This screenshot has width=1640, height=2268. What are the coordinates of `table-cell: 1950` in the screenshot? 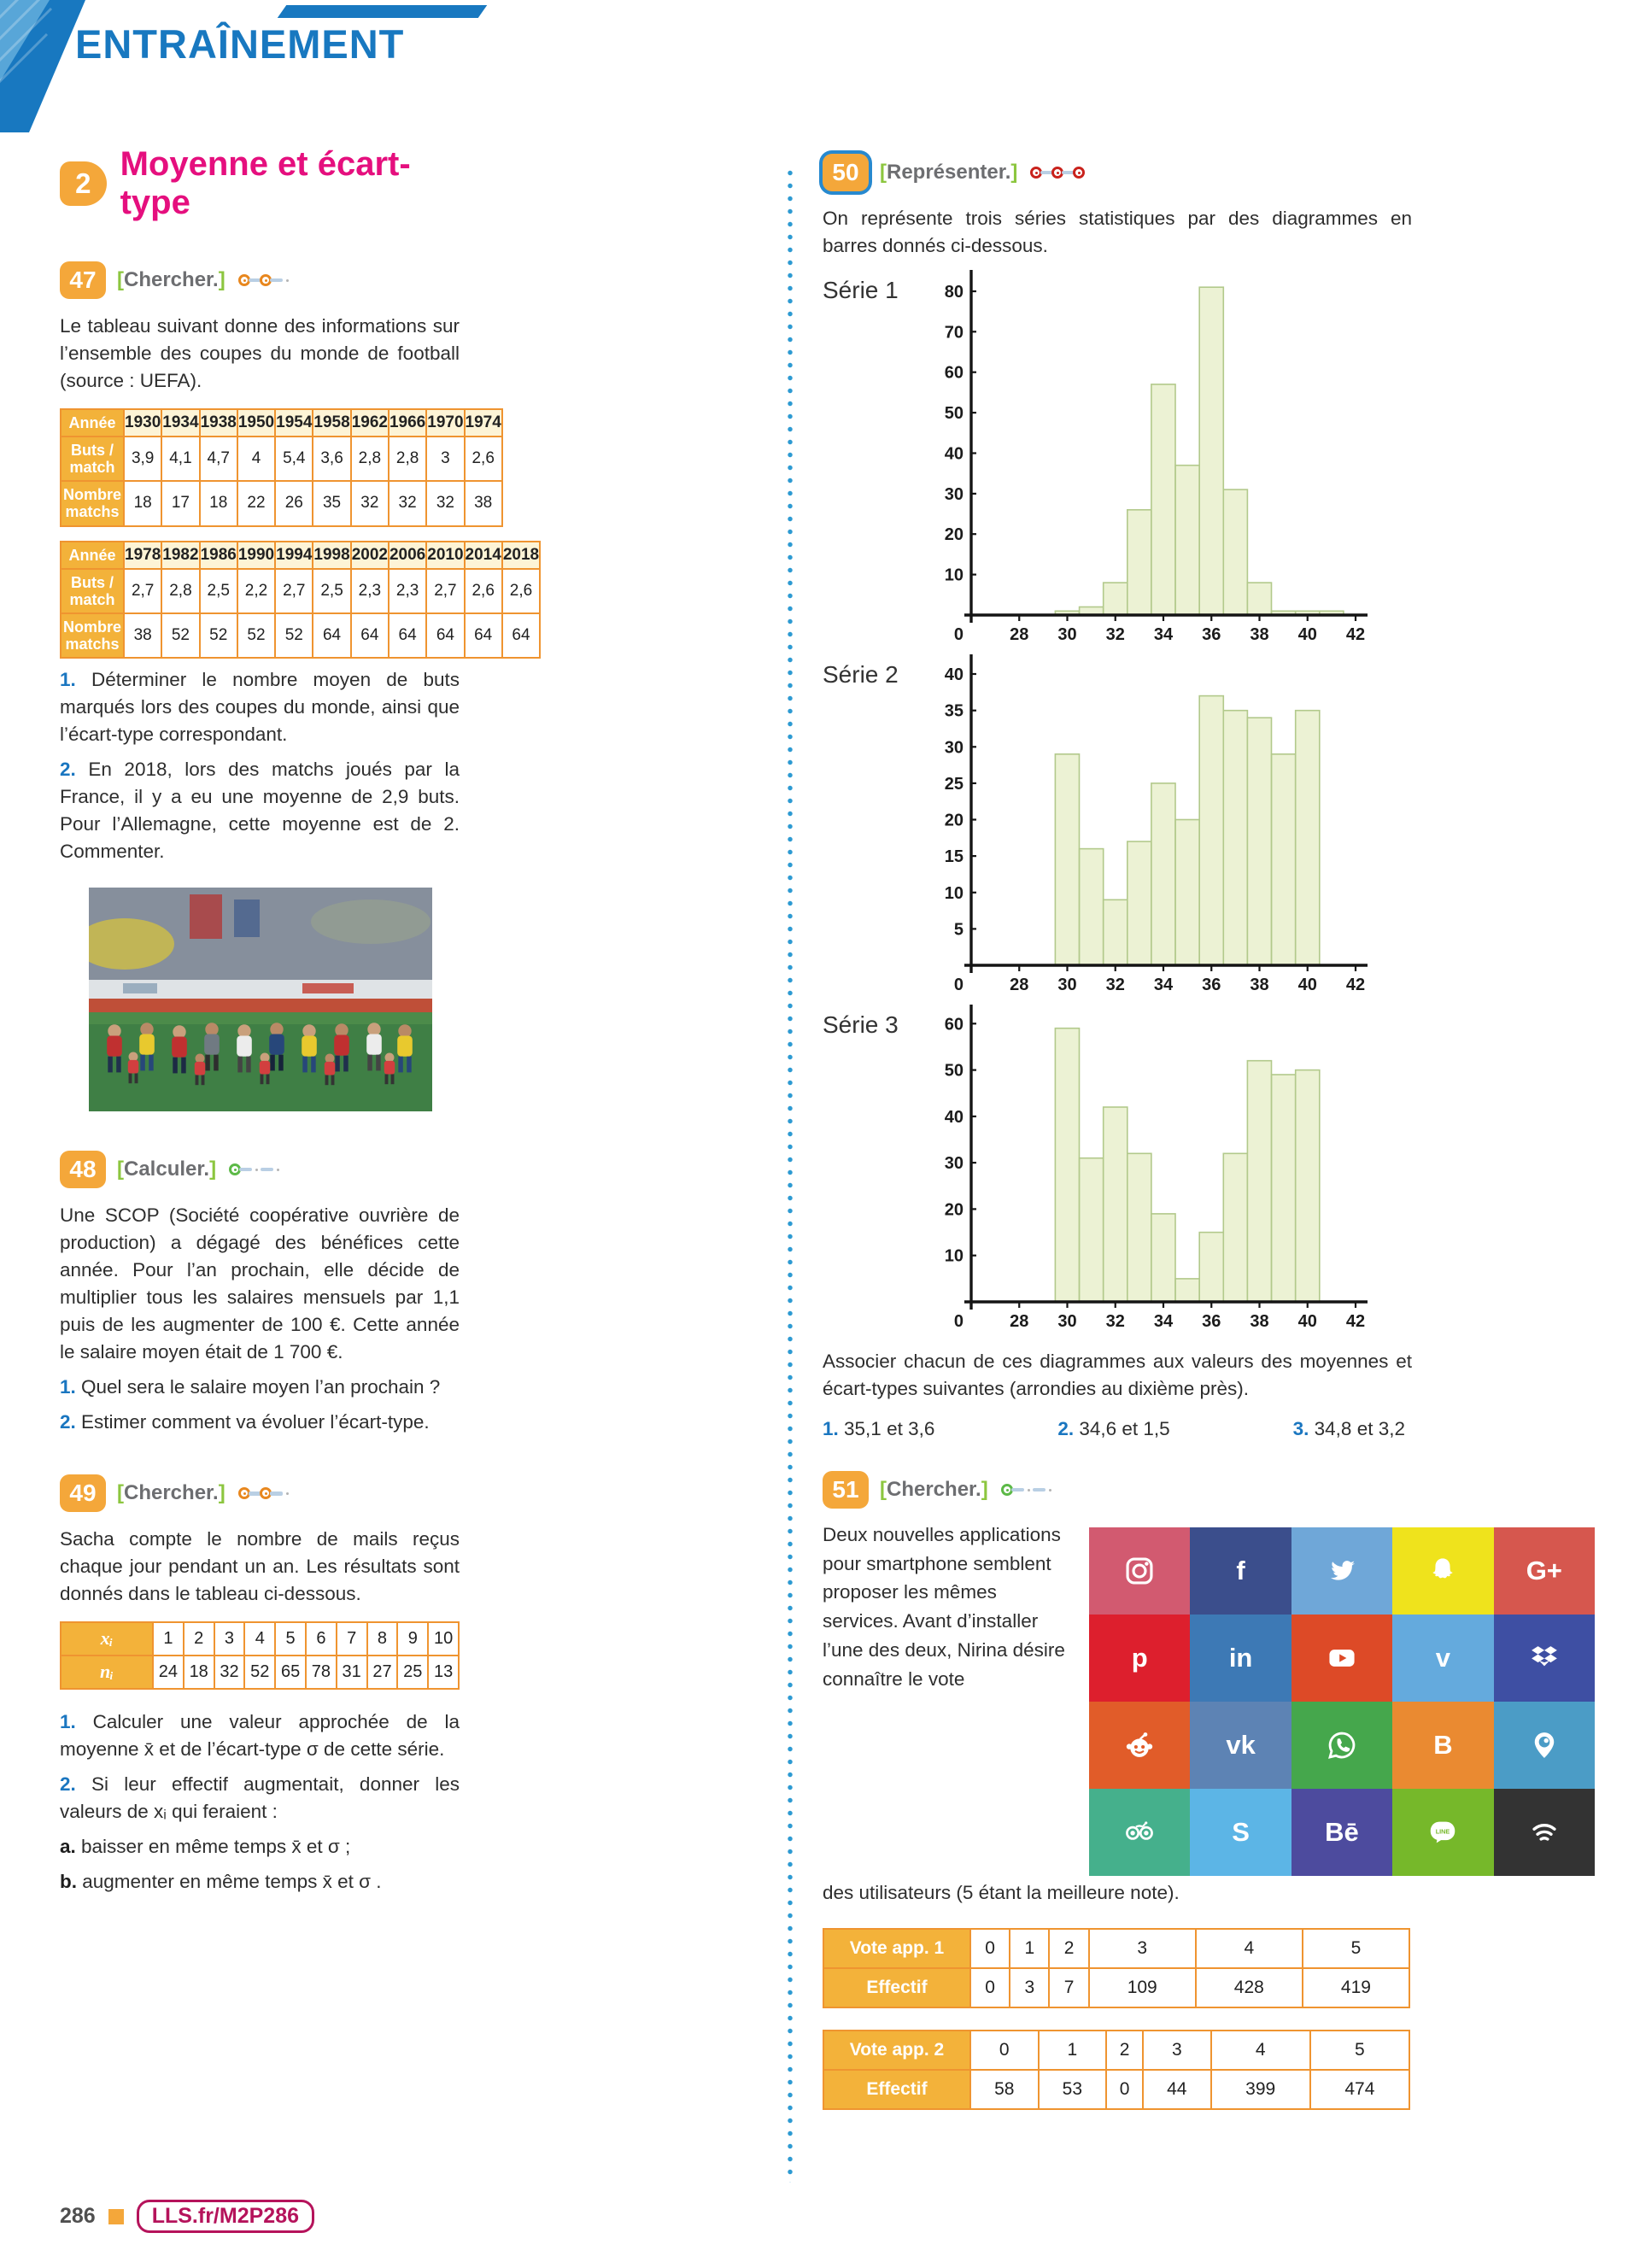 It's located at (256, 422).